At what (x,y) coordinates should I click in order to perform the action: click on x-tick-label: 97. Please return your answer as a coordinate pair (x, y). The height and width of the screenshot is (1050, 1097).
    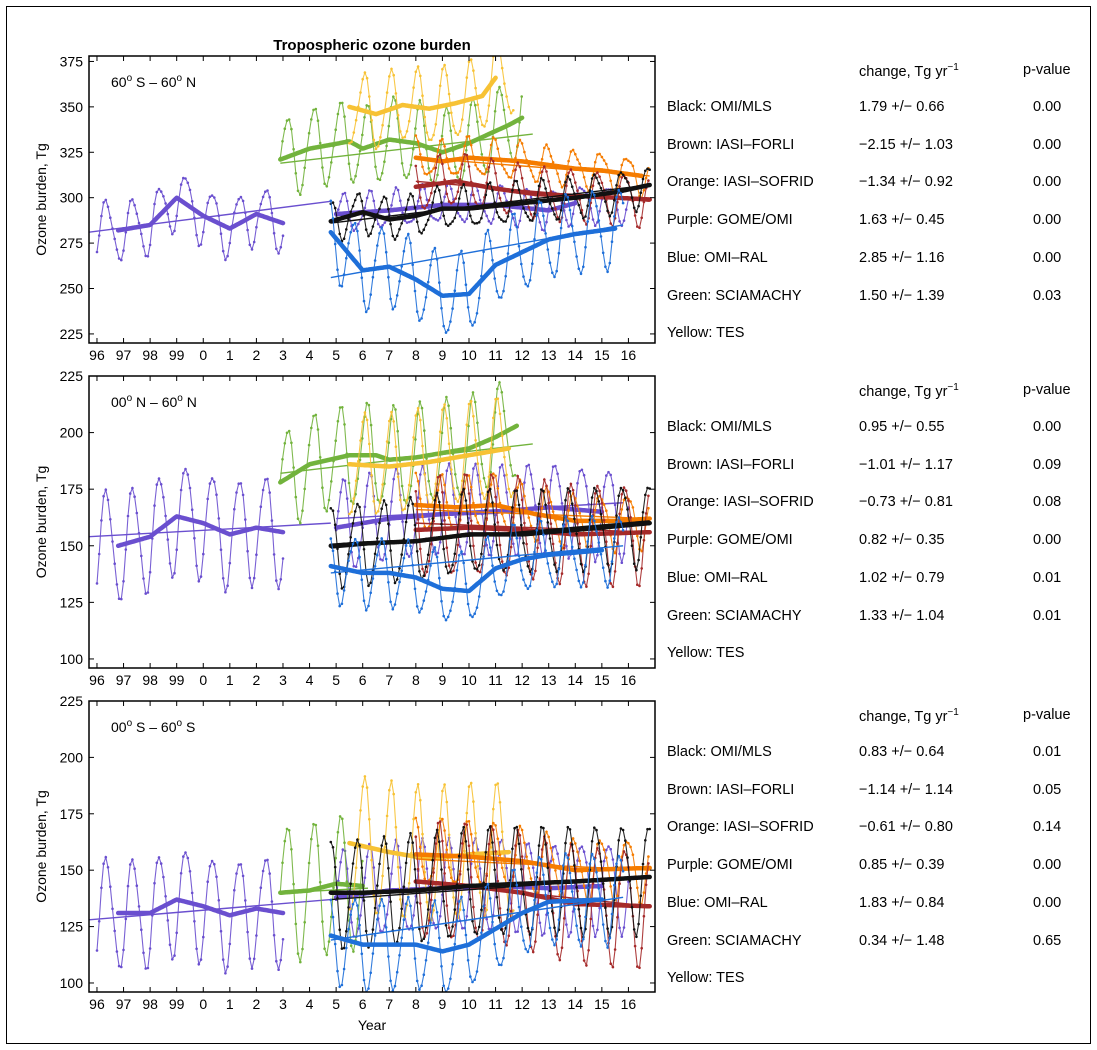
    Looking at the image, I should click on (124, 1004).